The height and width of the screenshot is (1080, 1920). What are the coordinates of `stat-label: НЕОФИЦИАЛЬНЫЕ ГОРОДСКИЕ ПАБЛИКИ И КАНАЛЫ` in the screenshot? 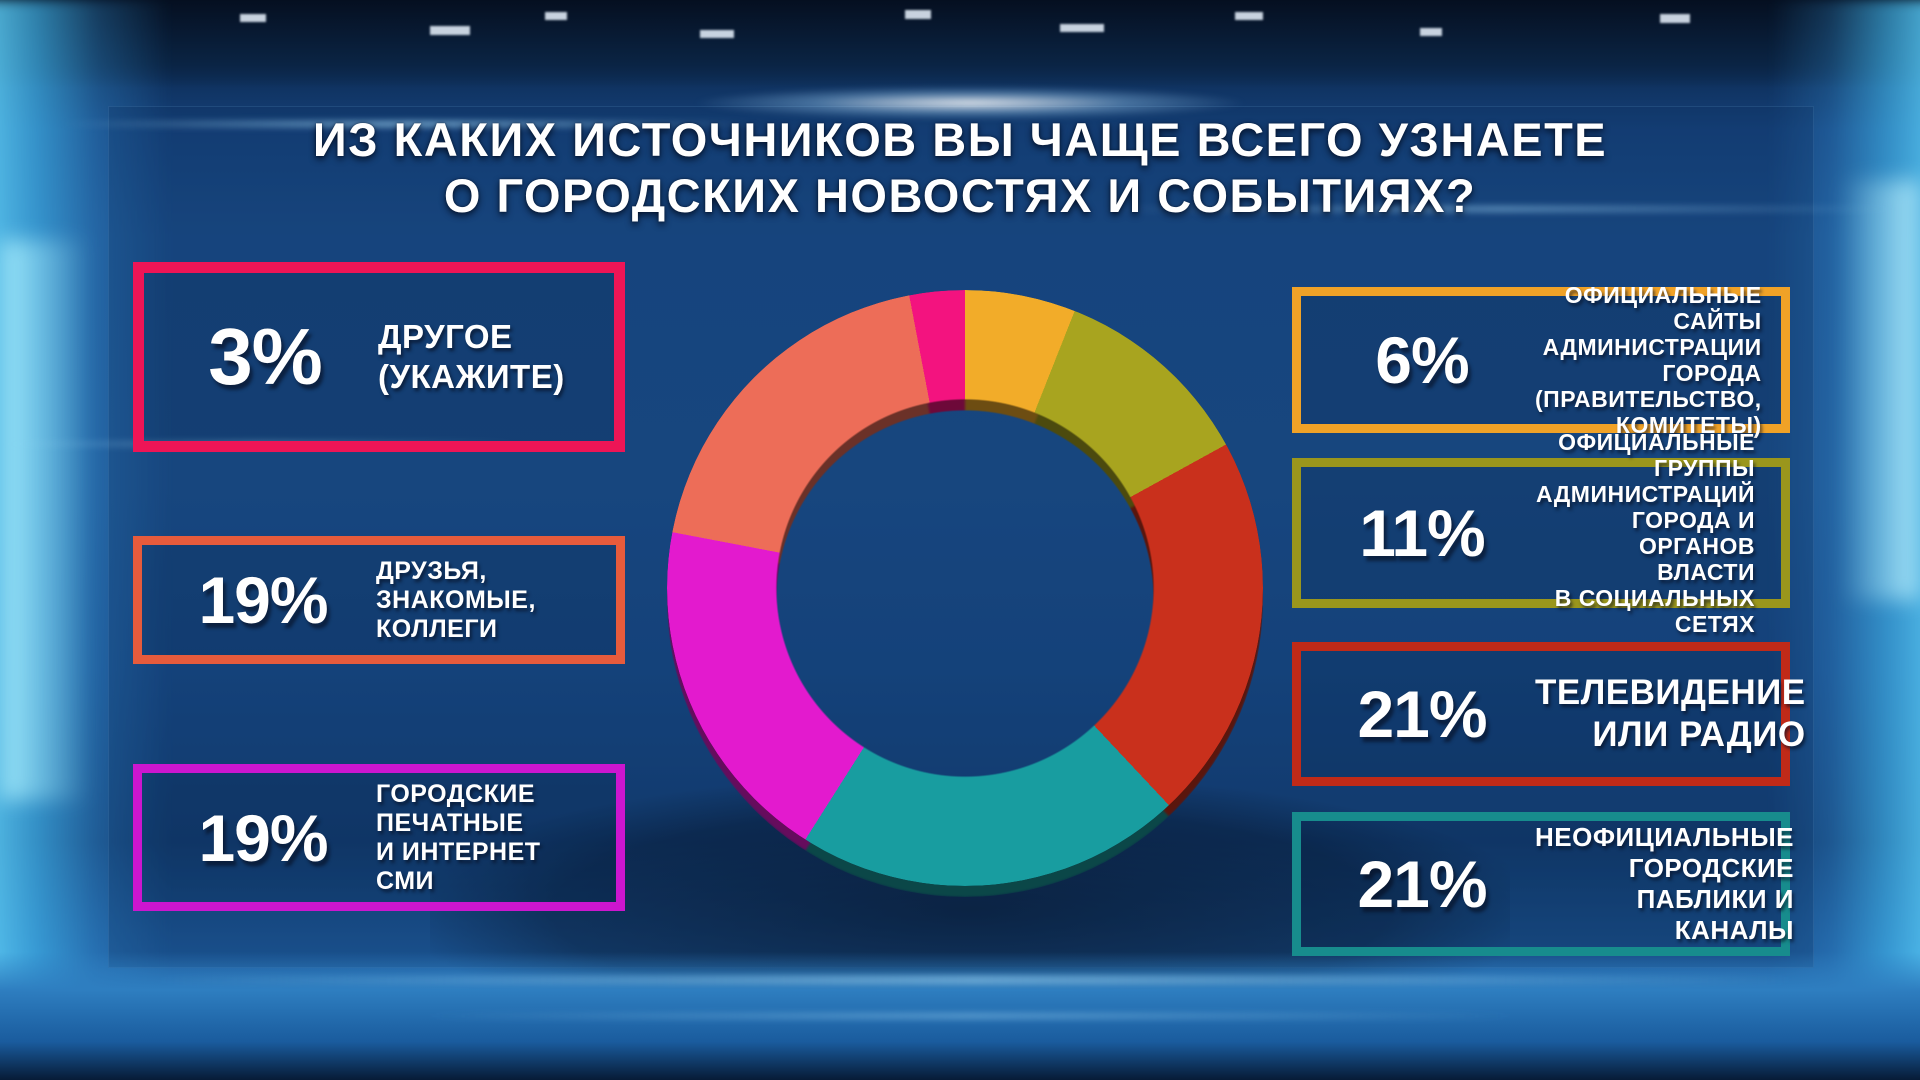 It's located at (1664, 883).